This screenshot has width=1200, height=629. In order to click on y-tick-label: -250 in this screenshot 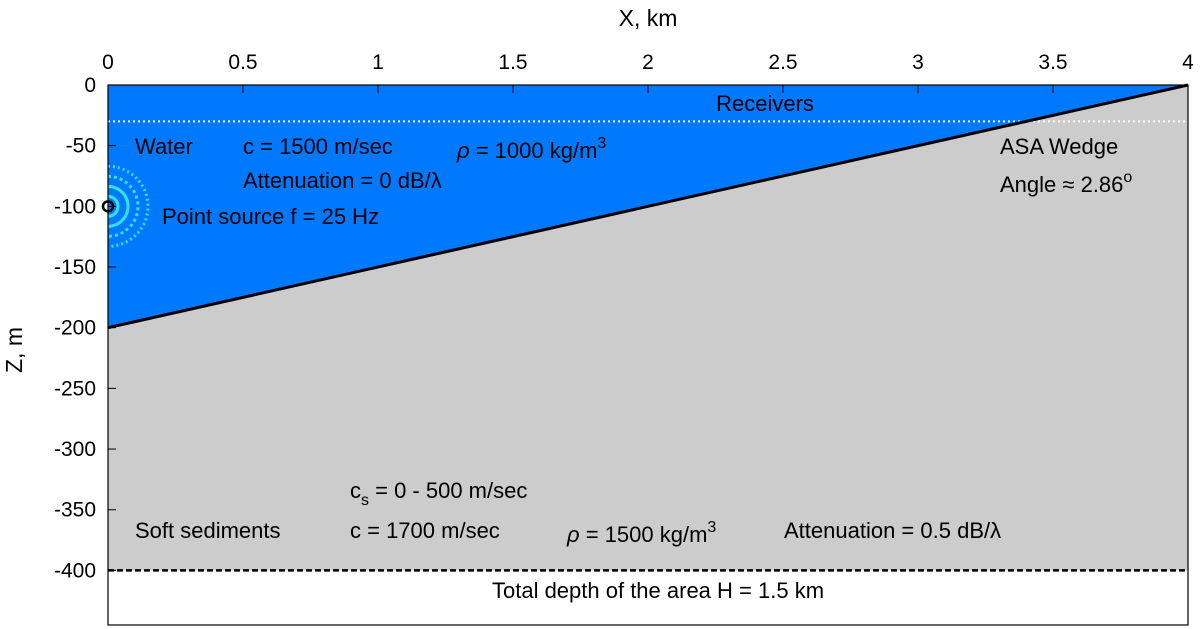, I will do `click(75, 388)`.